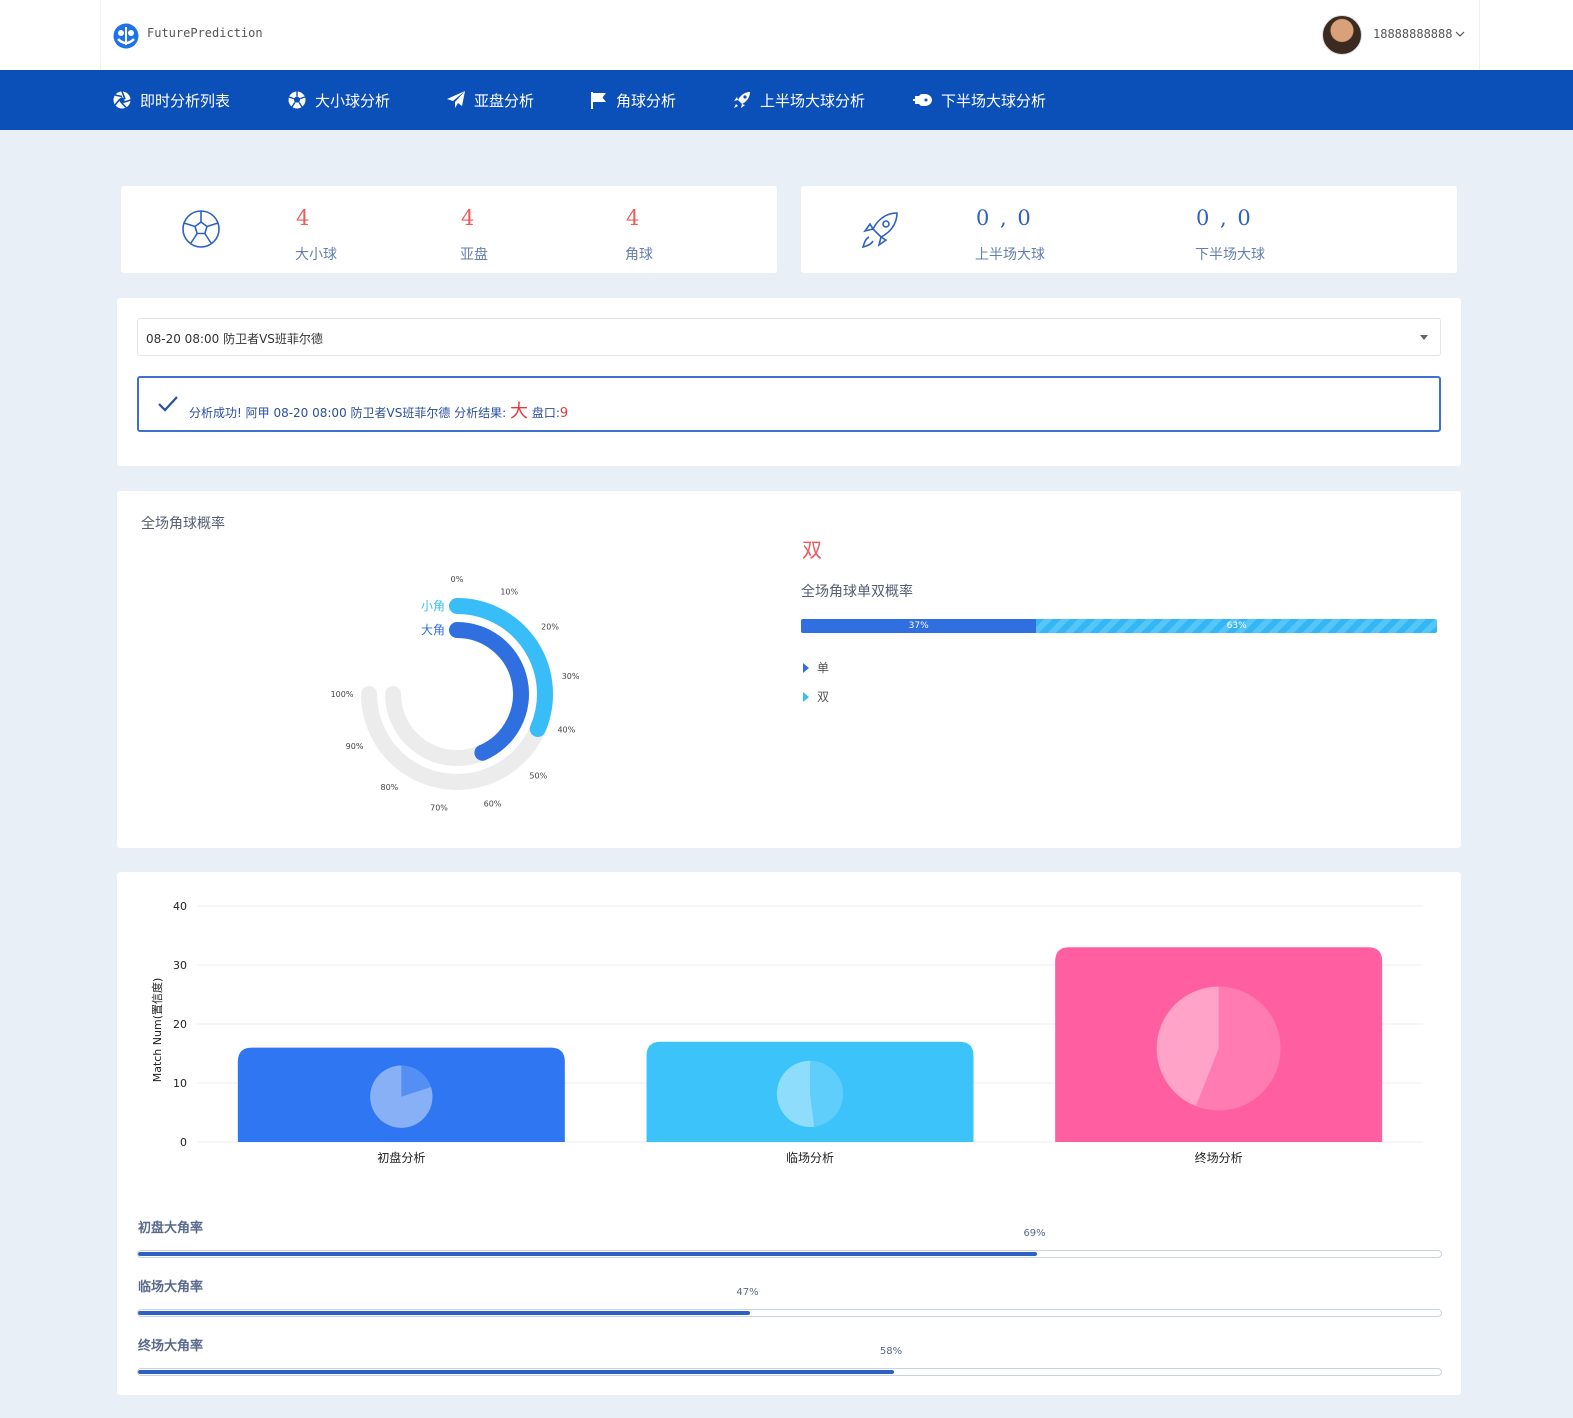  Describe the element at coordinates (545, 413) in the screenshot. I see `alert-pan-label: 盘口:` at that location.